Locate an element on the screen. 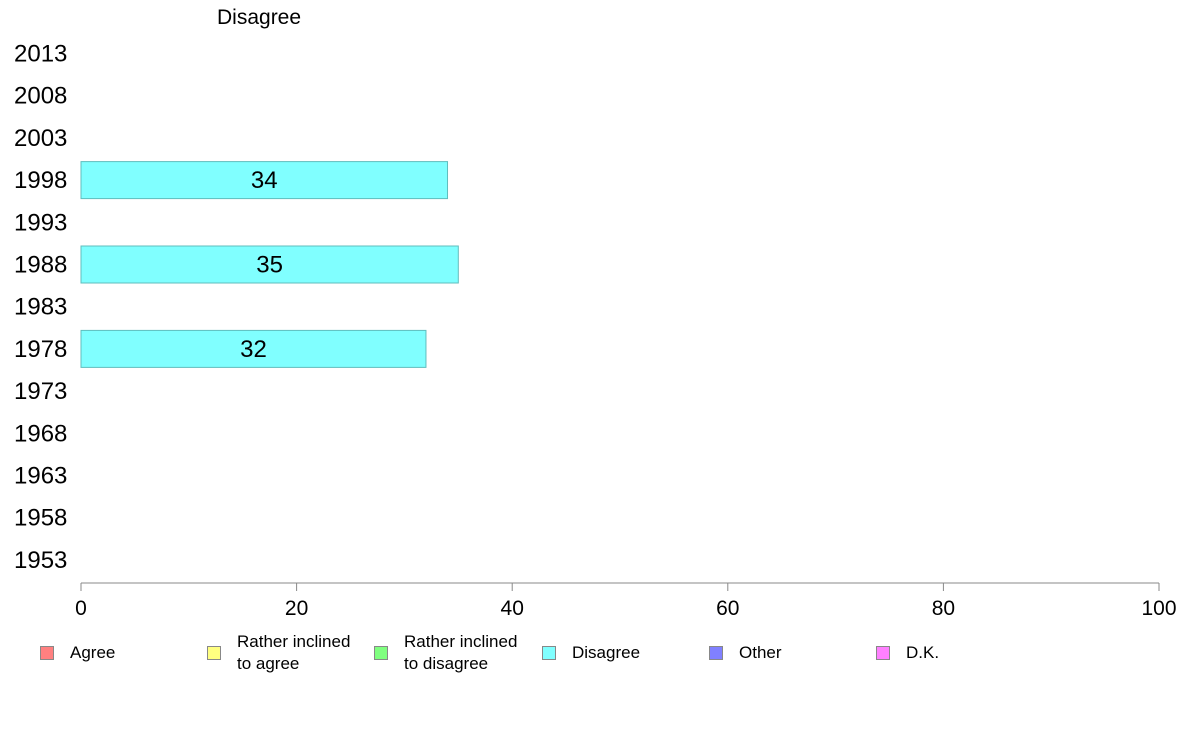  x-tick-label: 100 is located at coordinates (1158, 608).